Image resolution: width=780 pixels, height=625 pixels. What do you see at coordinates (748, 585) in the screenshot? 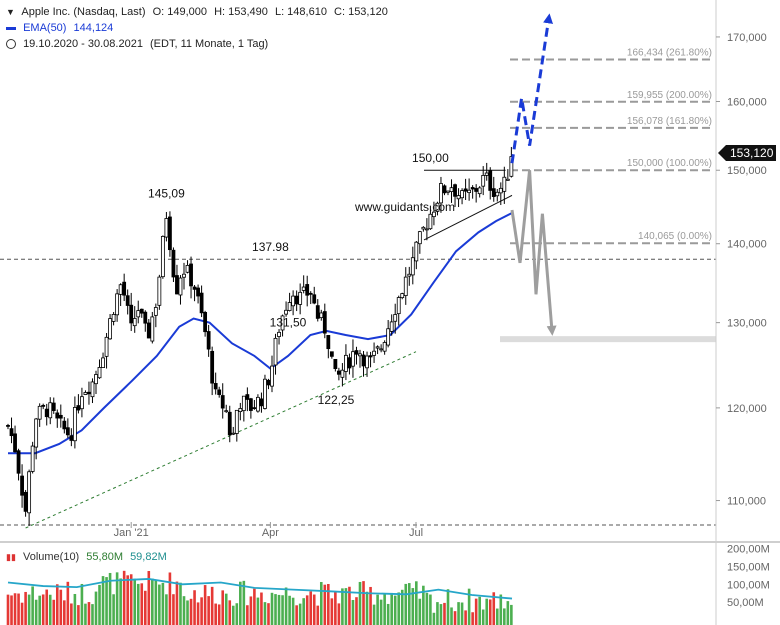
I see `volume-tick-label: 100,00M` at bounding box center [748, 585].